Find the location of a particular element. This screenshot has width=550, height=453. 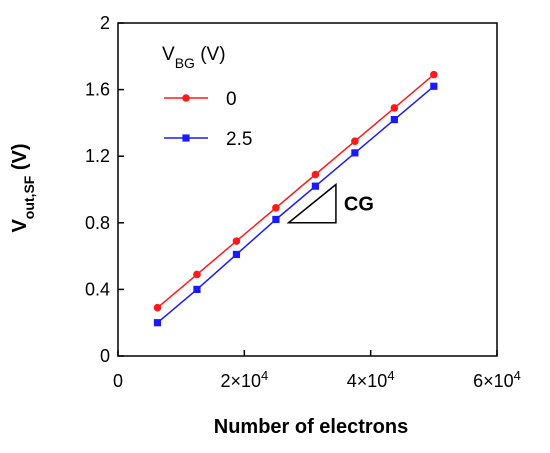

x-tick-label: 0 is located at coordinates (118, 381).